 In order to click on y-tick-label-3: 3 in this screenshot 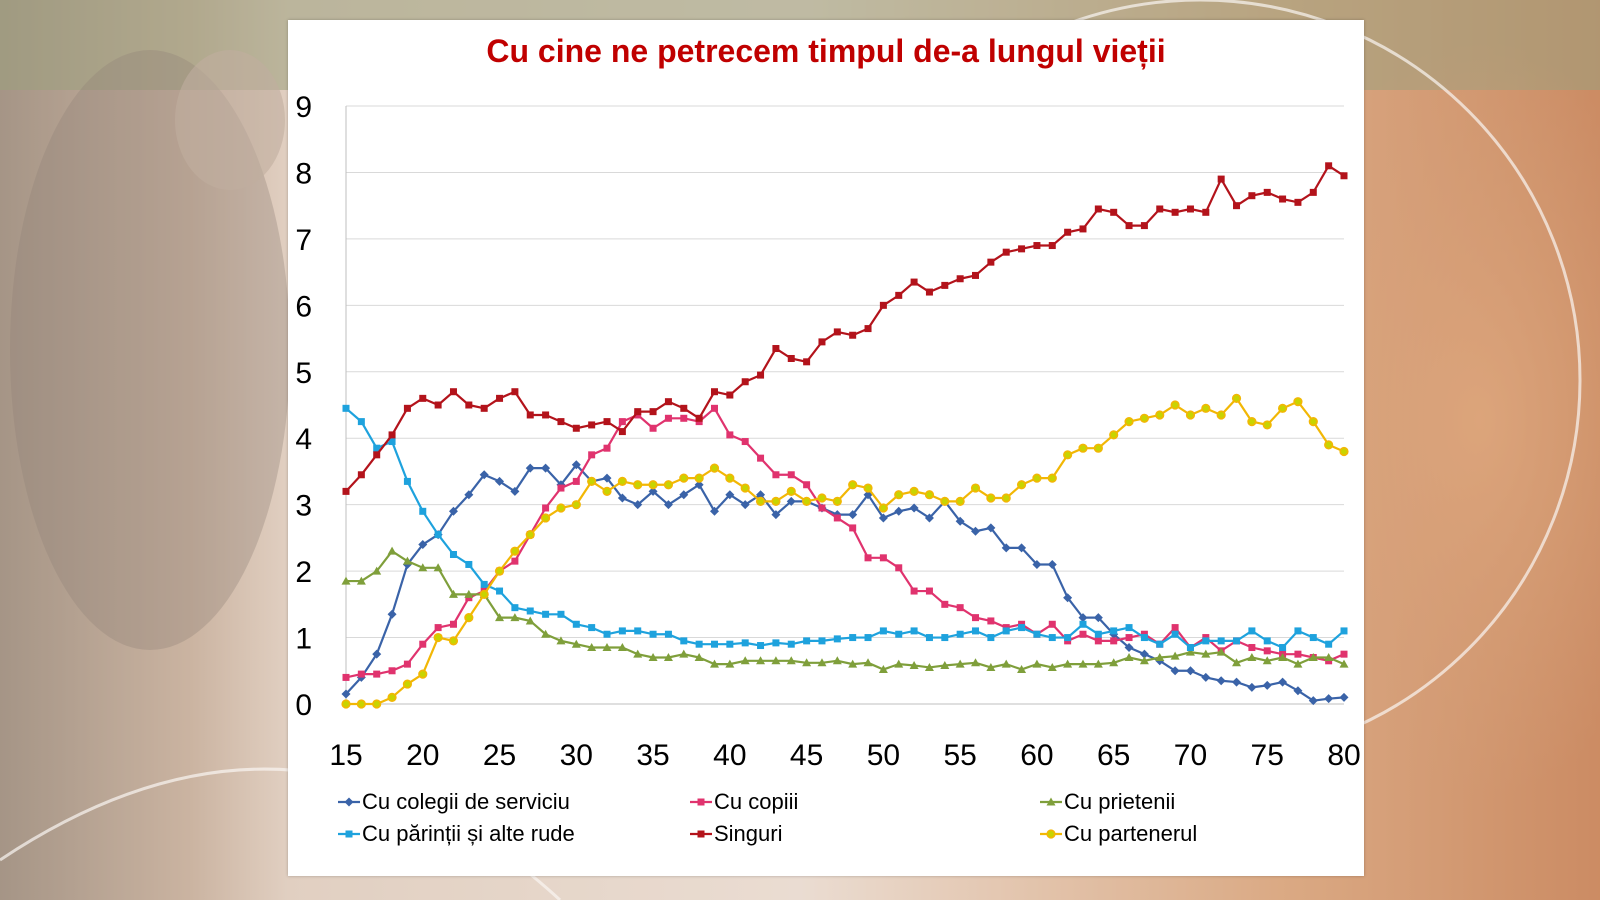, I will do `click(303, 506)`.